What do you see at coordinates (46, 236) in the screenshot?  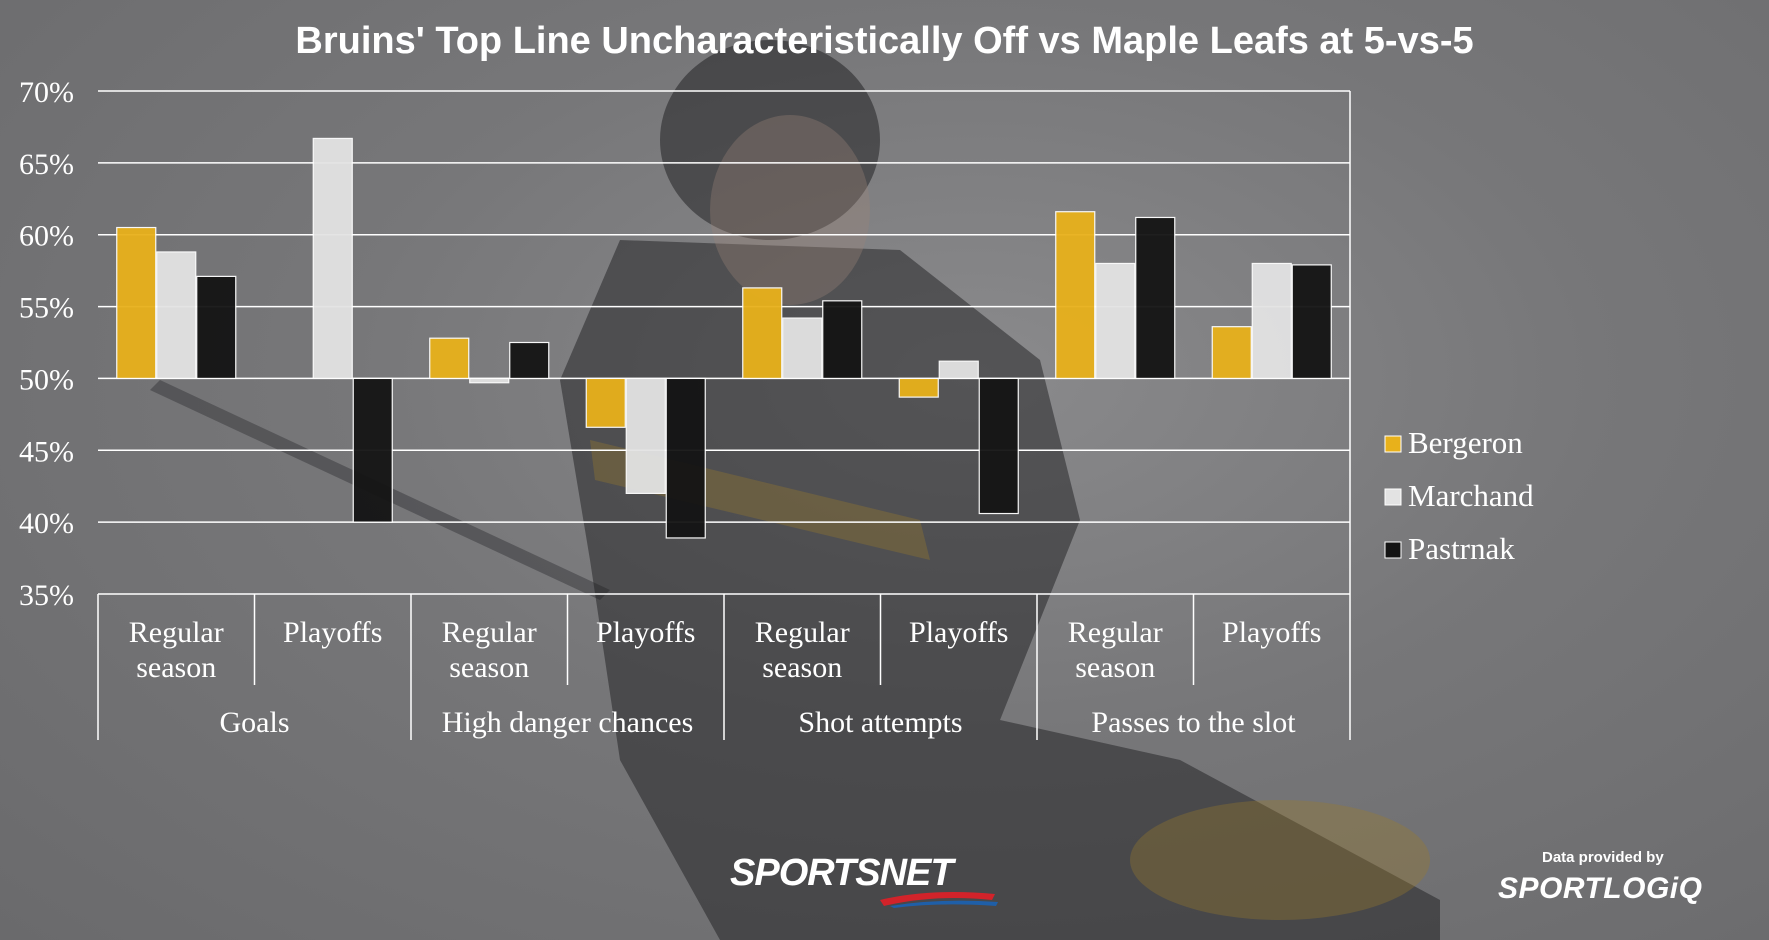 I see `y-tick-label: 60%` at bounding box center [46, 236].